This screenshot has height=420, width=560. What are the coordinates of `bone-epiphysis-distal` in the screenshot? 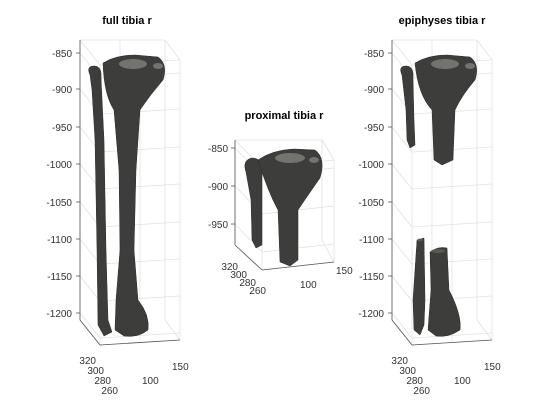 It's located at (436, 287).